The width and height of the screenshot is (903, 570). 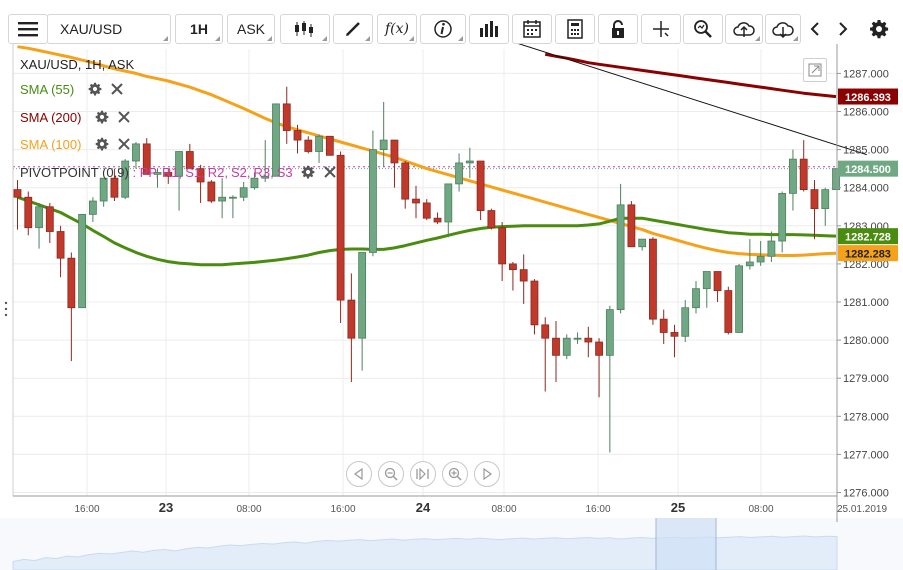 I want to click on function-button: f(x), so click(x=397, y=29).